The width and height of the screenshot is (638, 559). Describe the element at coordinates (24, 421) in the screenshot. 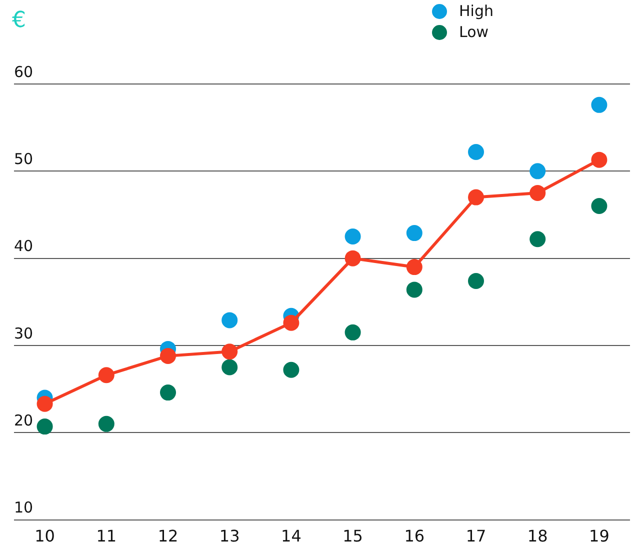

I see `y-tick-label: 20` at that location.